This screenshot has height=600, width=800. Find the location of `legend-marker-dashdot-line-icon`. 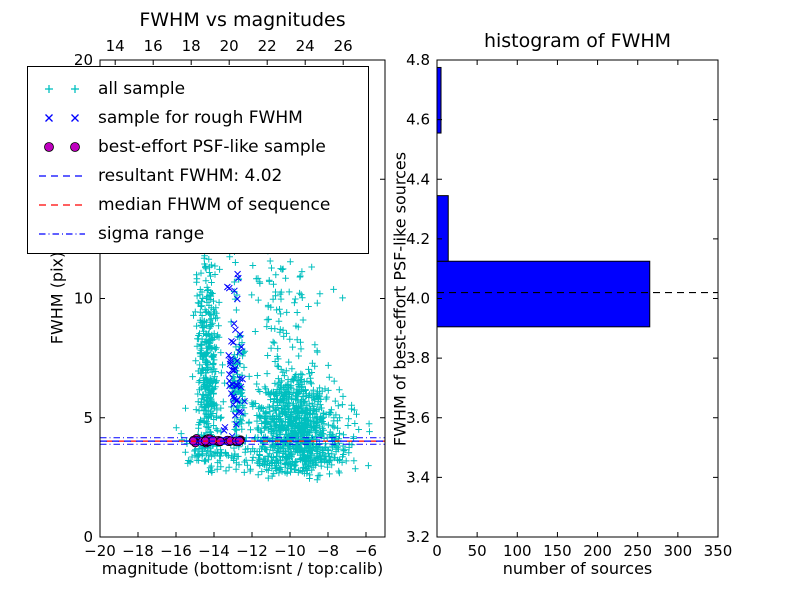

legend-marker-dashdot-line-icon is located at coordinates (62, 233).